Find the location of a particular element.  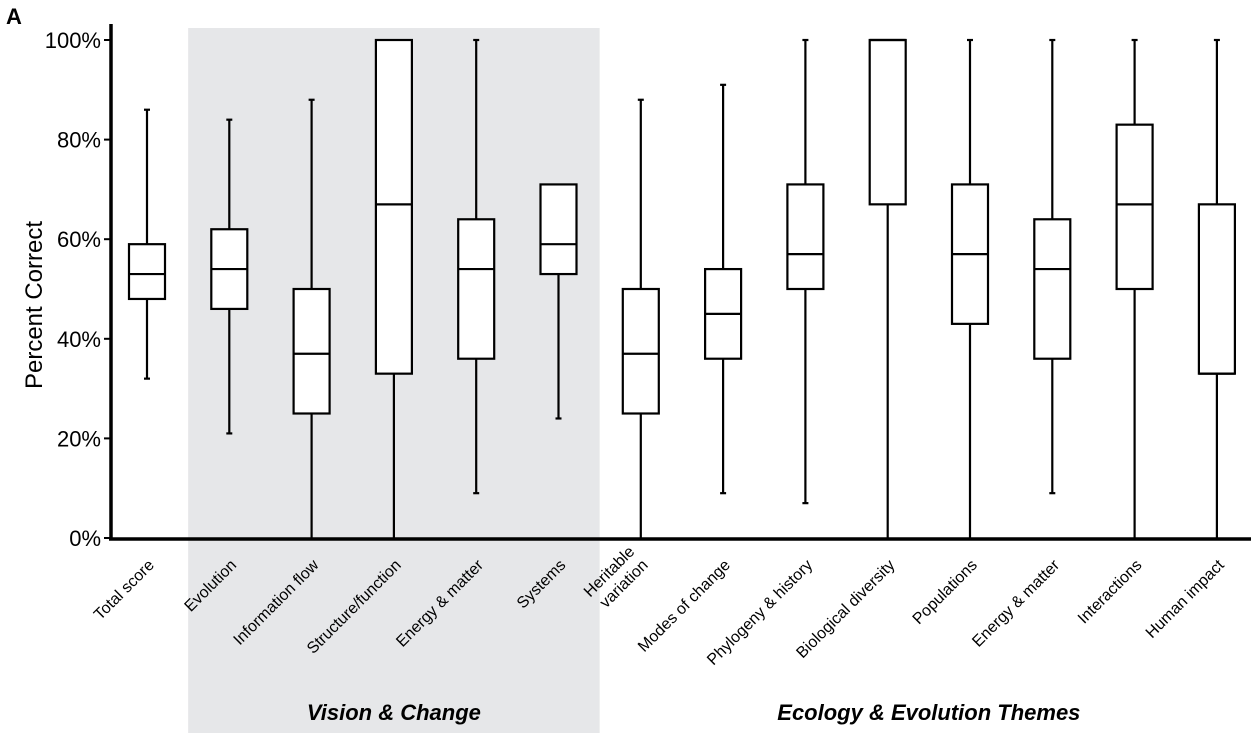

y-tick-label: 80% is located at coordinates (79, 140).